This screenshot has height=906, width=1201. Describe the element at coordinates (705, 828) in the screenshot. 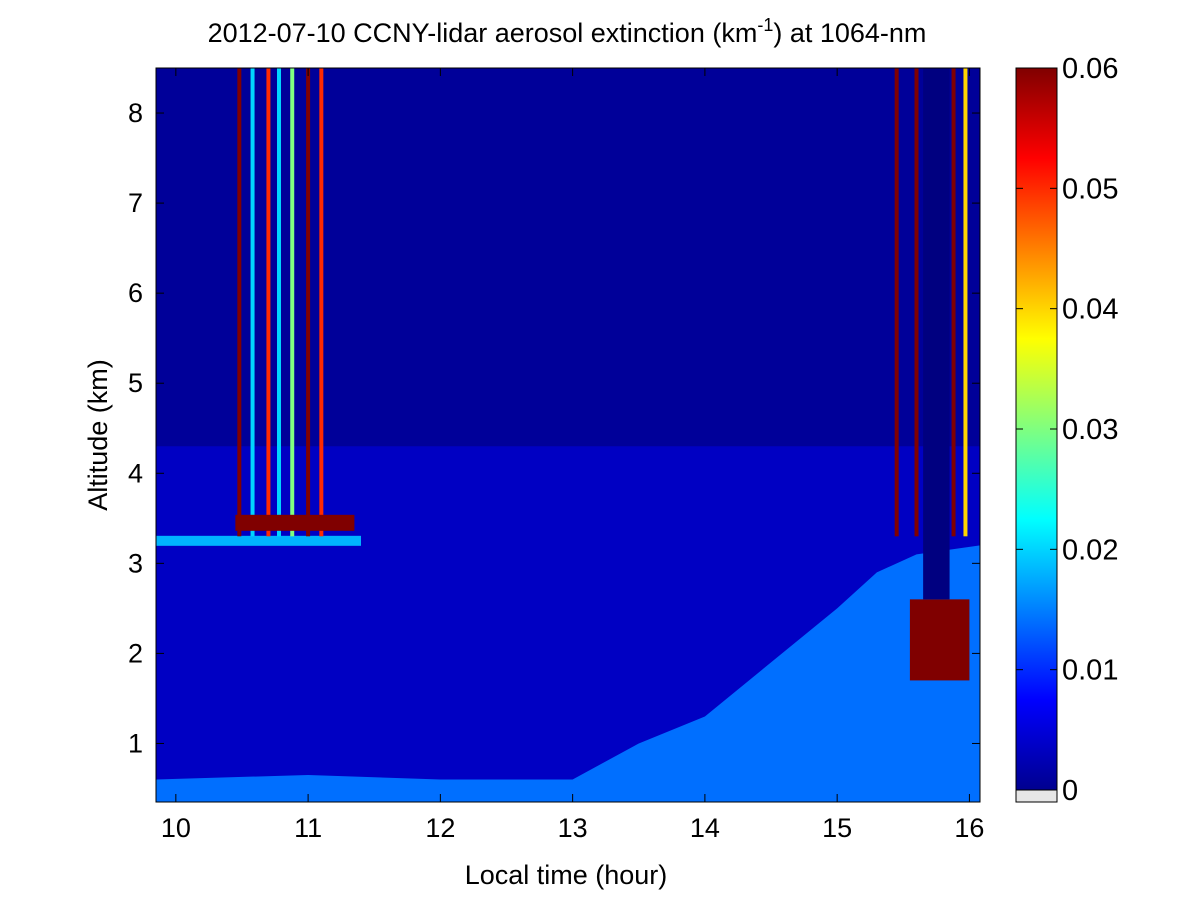

I see `x-tick-label: 14` at that location.